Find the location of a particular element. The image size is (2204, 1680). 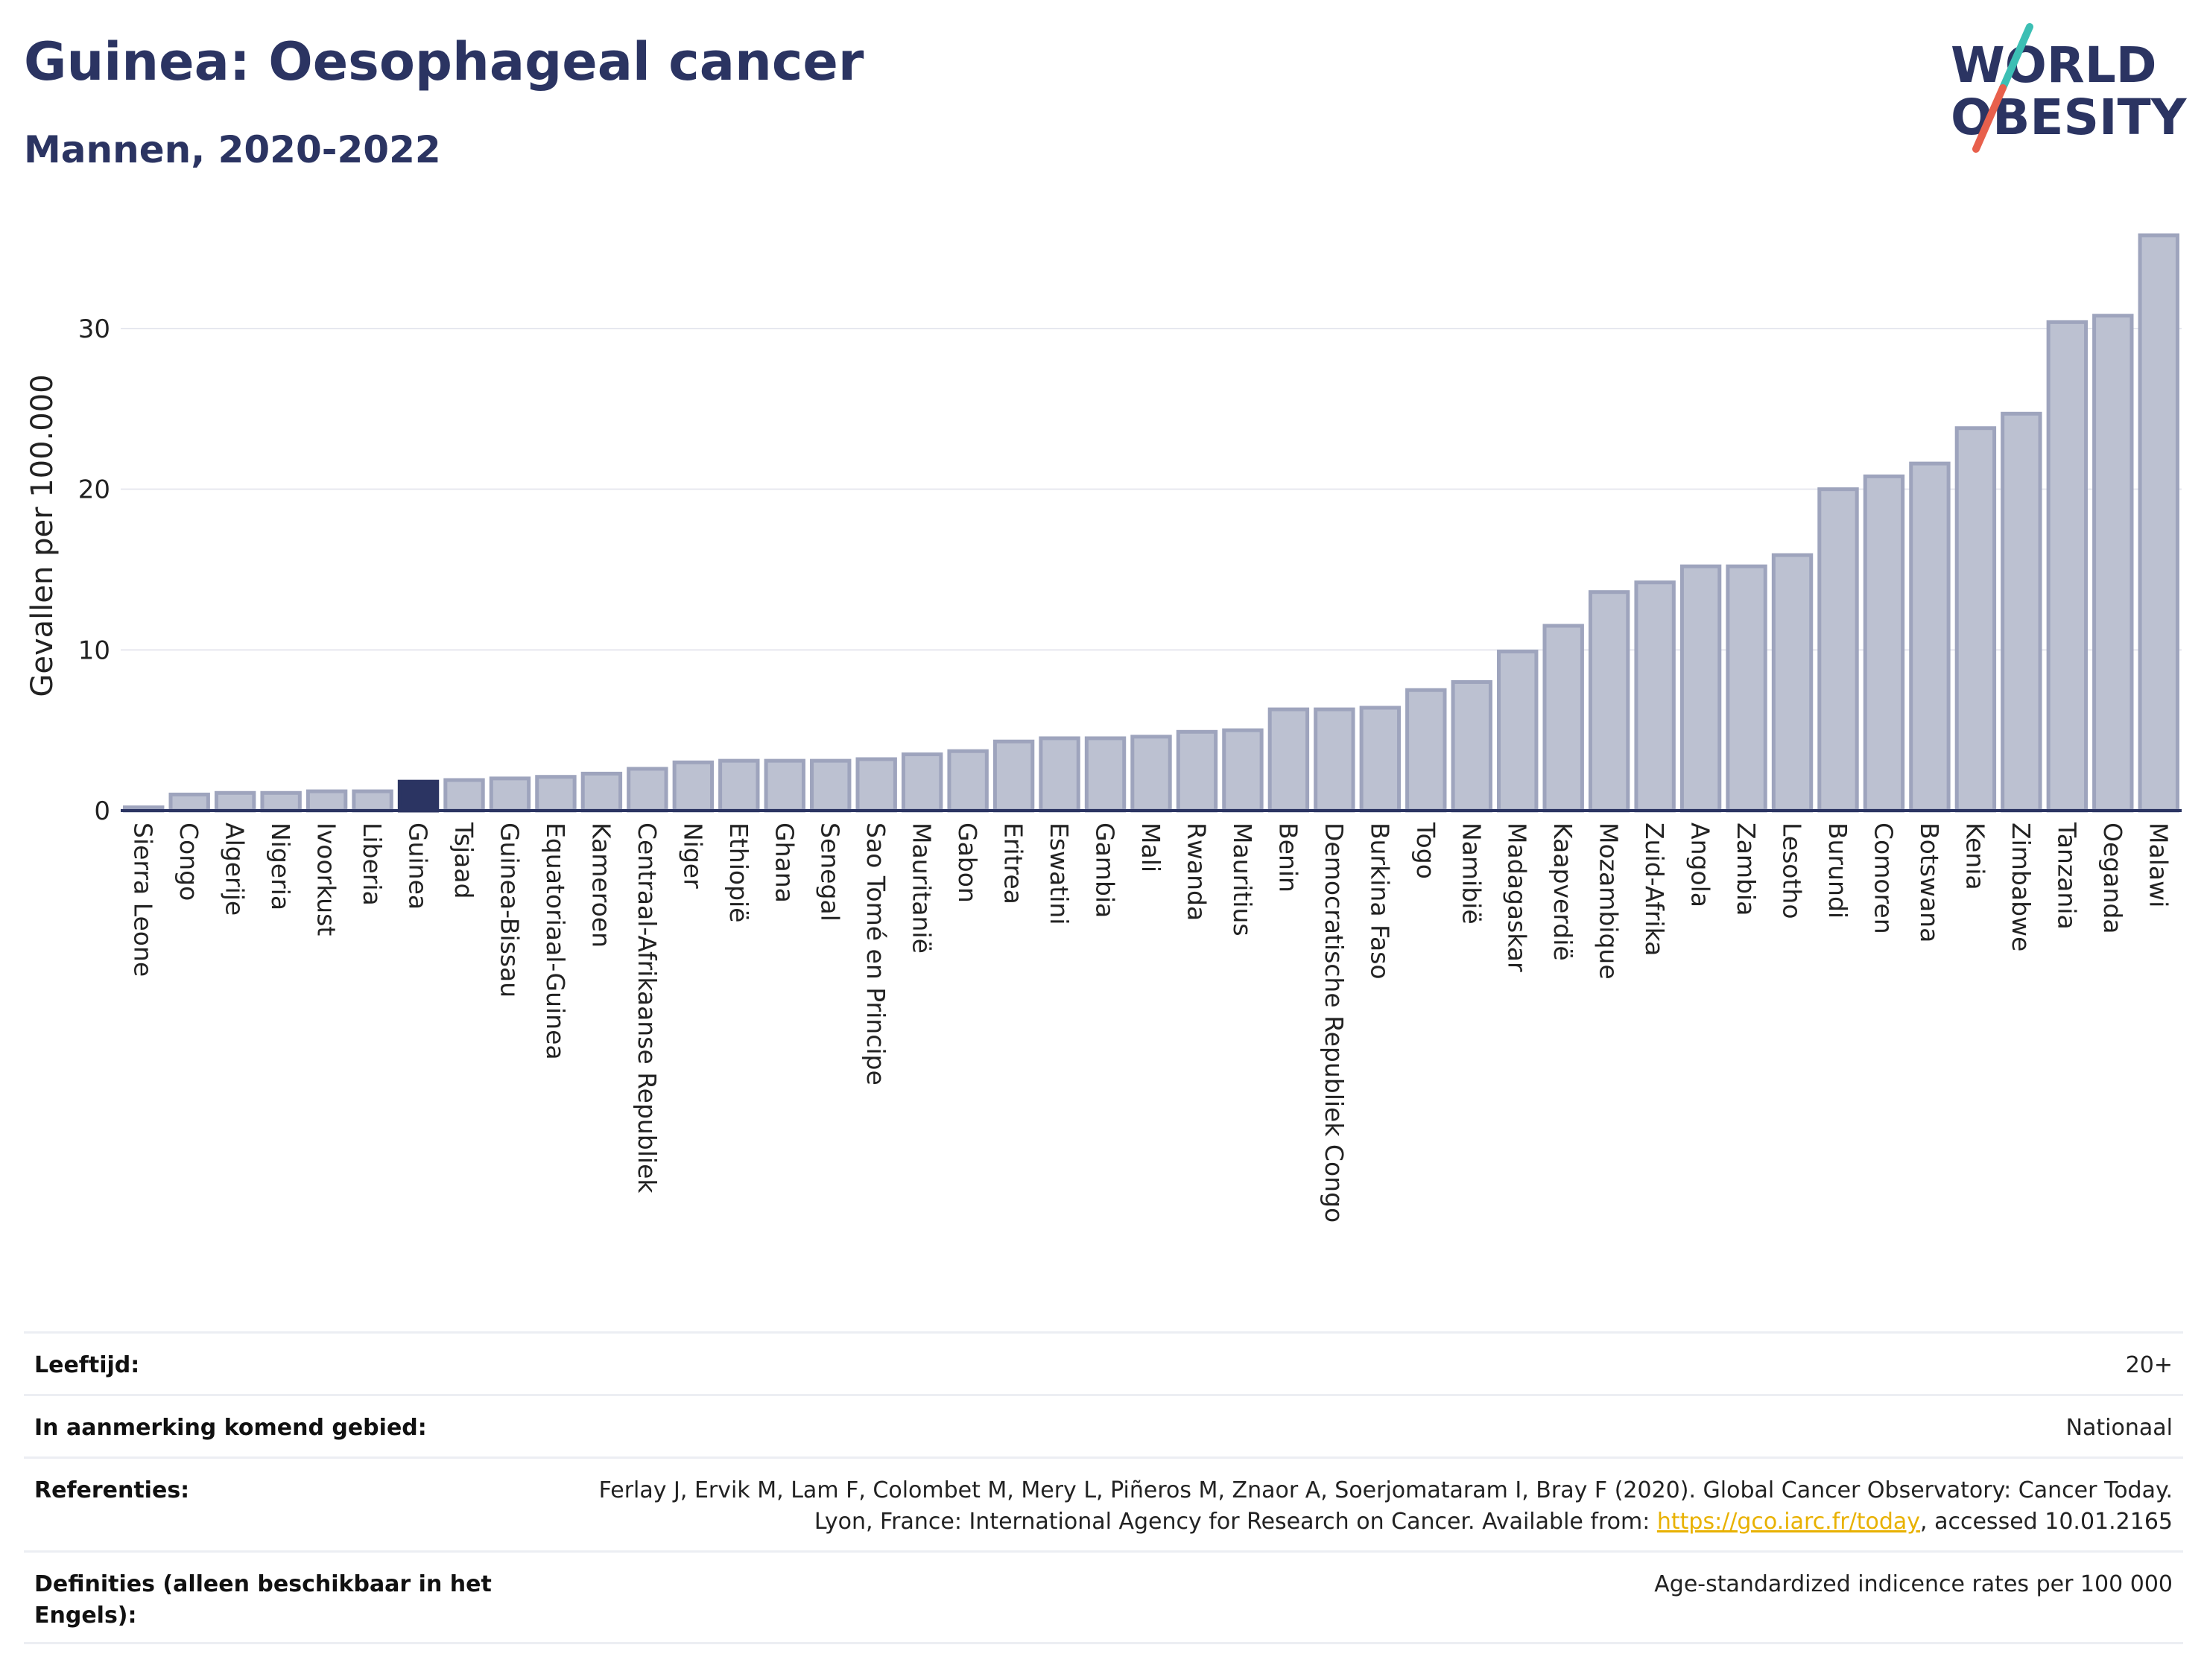

x-tick-label: Burundi is located at coordinates (1838, 870).